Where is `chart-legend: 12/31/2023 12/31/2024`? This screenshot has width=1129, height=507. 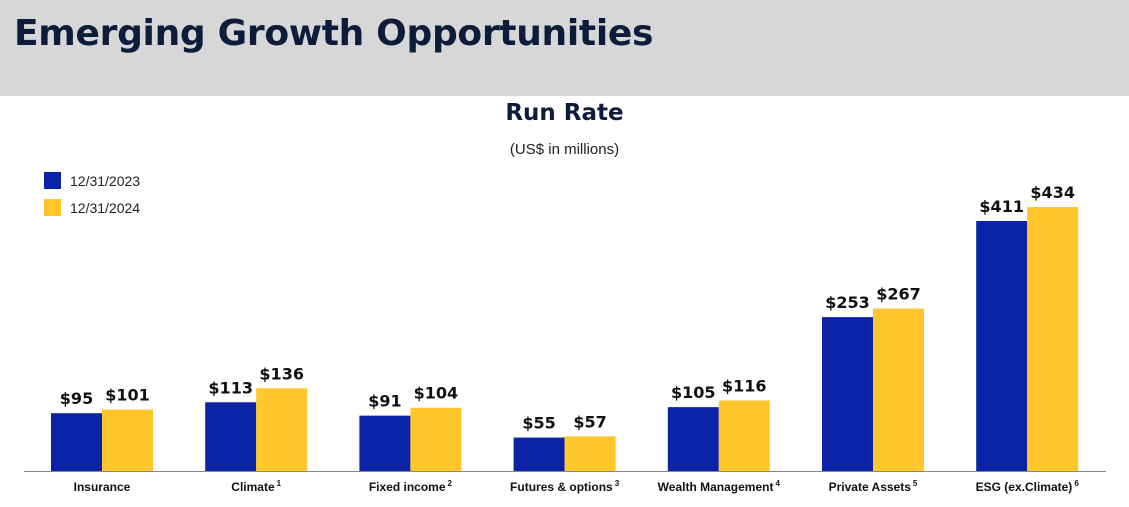 chart-legend: 12/31/2023 12/31/2024 is located at coordinates (92, 199).